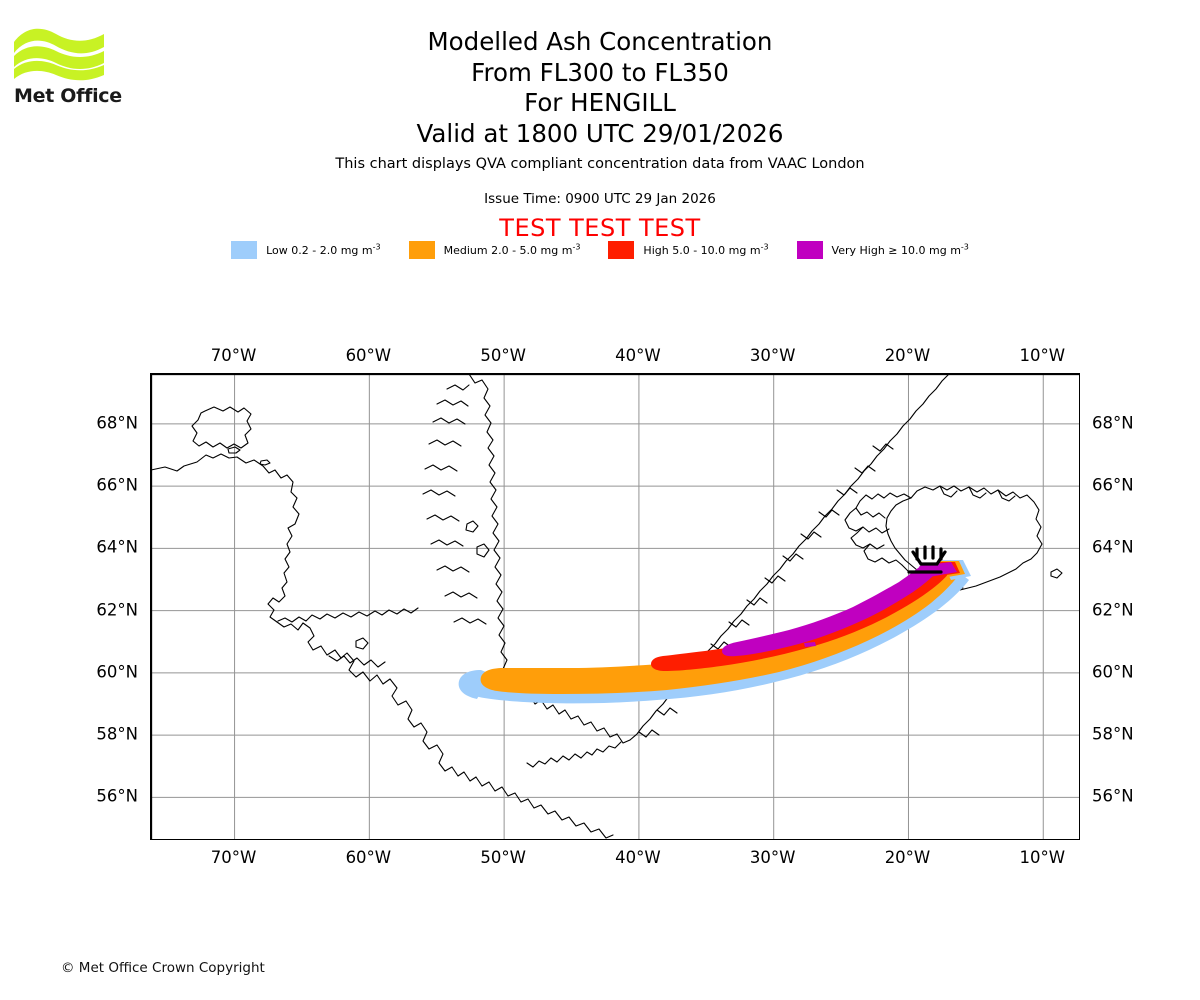 The width and height of the screenshot is (1200, 1000). Describe the element at coordinates (117, 734) in the screenshot. I see `lat-label-left-1: 58°N` at that location.